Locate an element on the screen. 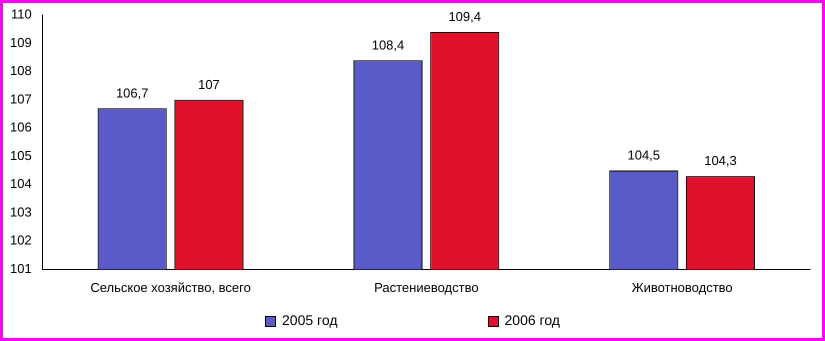 This screenshot has height=341, width=825. data-label: 104,3 is located at coordinates (720, 160).